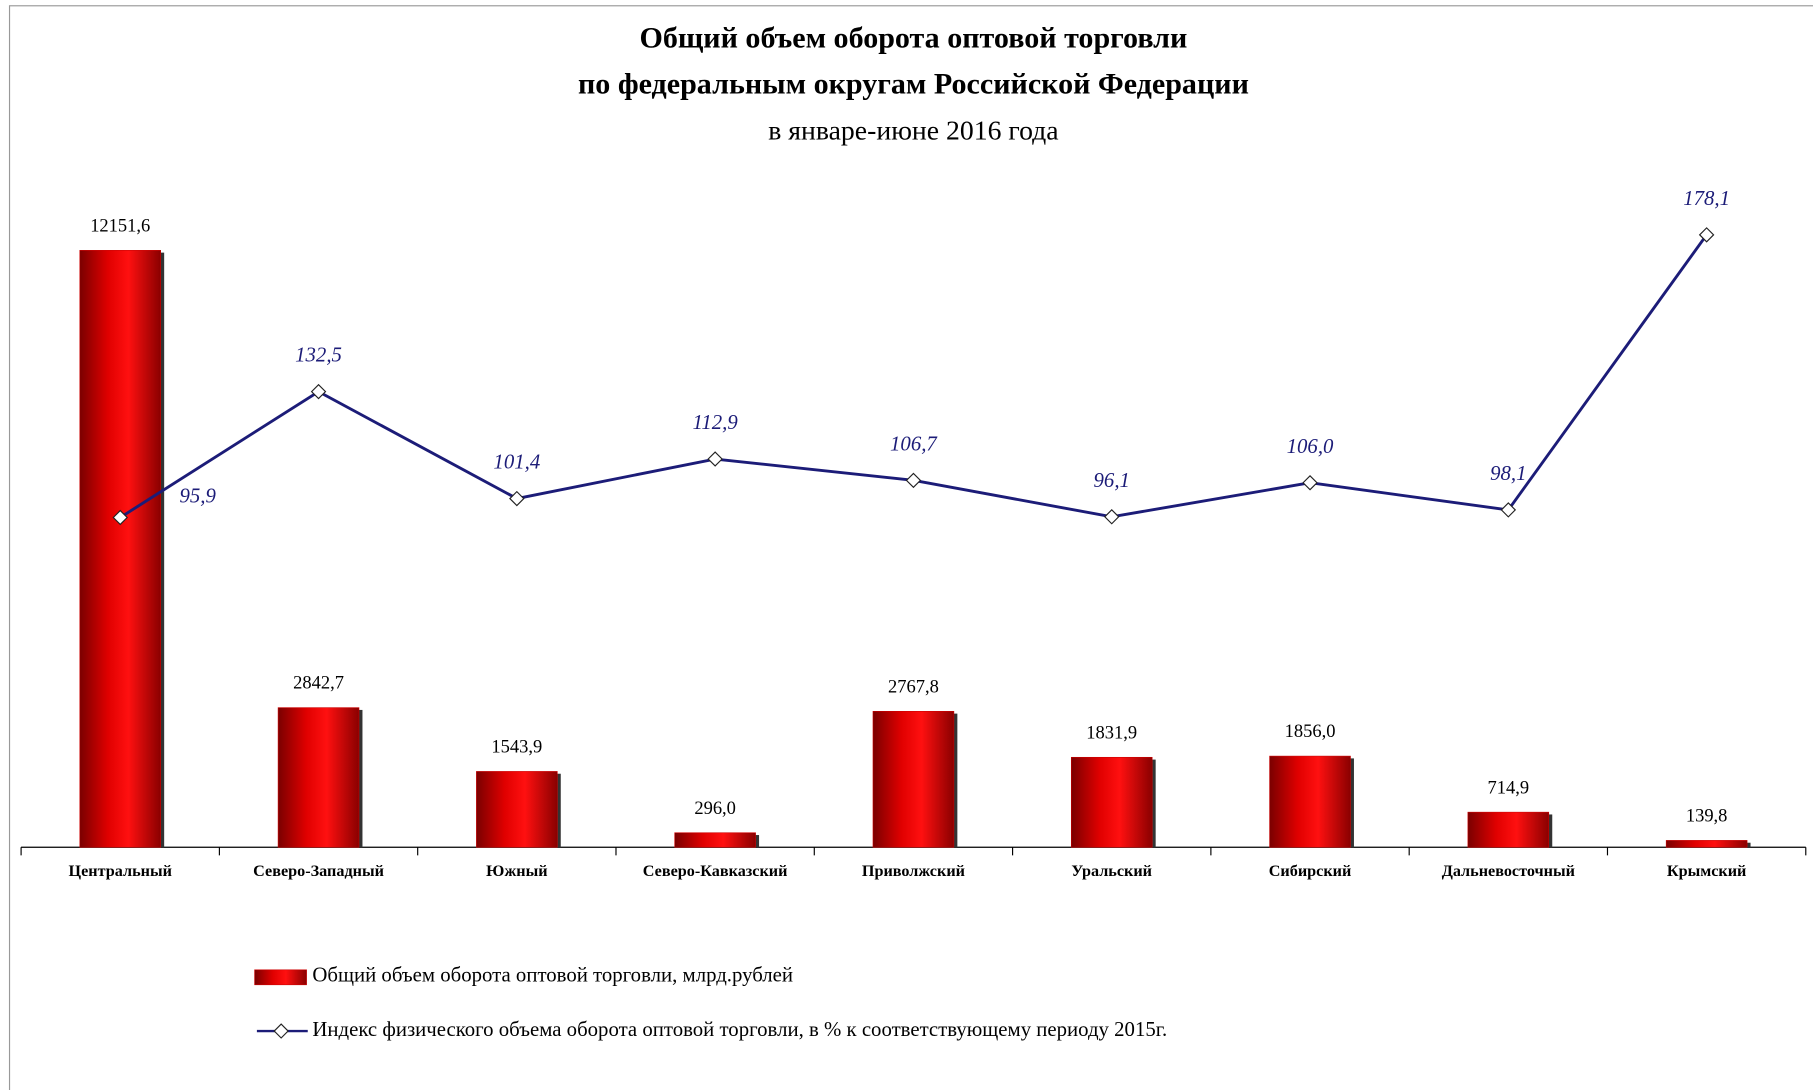  I want to click on x-tick-label: Приволжский, so click(913, 872).